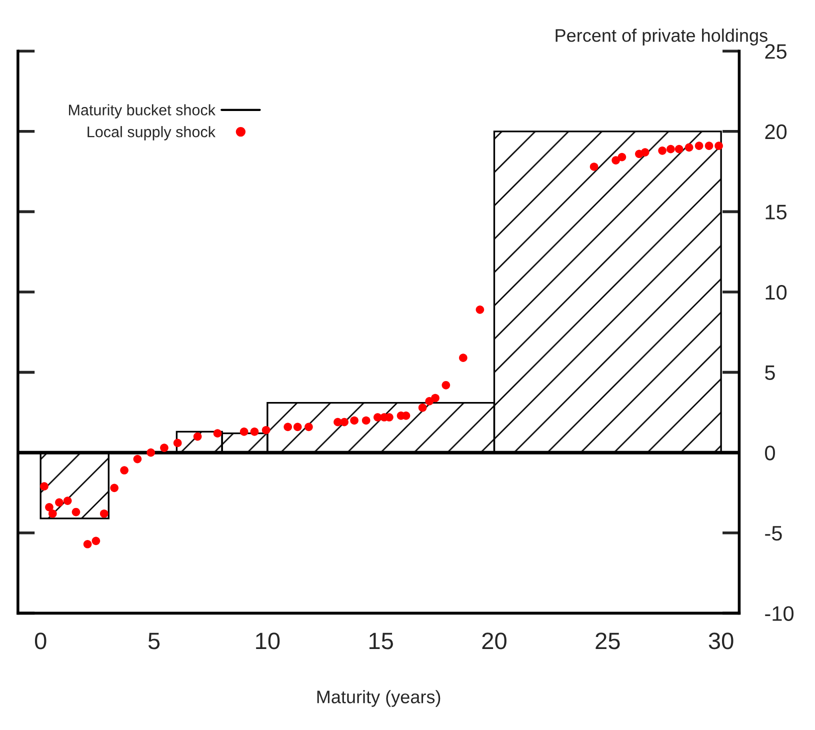 The height and width of the screenshot is (730, 815). I want to click on x-tick-label: 25, so click(608, 641).